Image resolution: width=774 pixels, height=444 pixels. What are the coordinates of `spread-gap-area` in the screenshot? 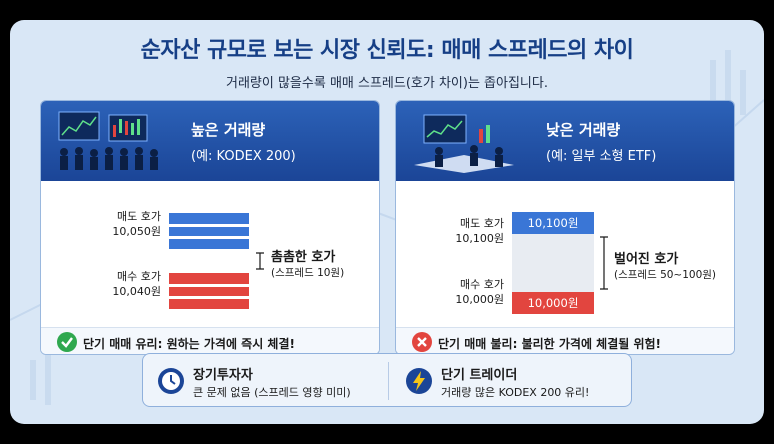 It's located at (553, 263).